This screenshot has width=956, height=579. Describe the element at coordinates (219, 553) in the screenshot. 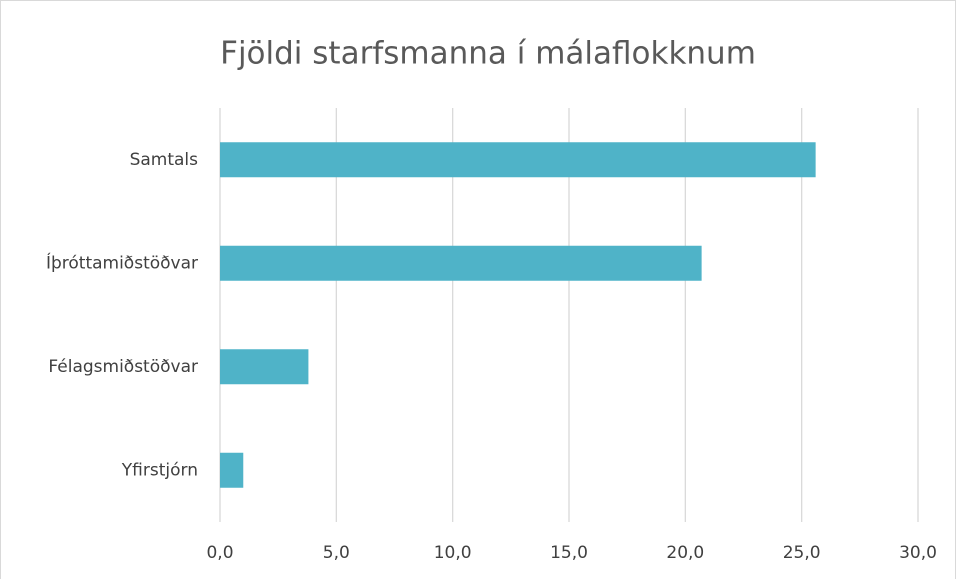

I see `x-tick-label: 0,0` at that location.